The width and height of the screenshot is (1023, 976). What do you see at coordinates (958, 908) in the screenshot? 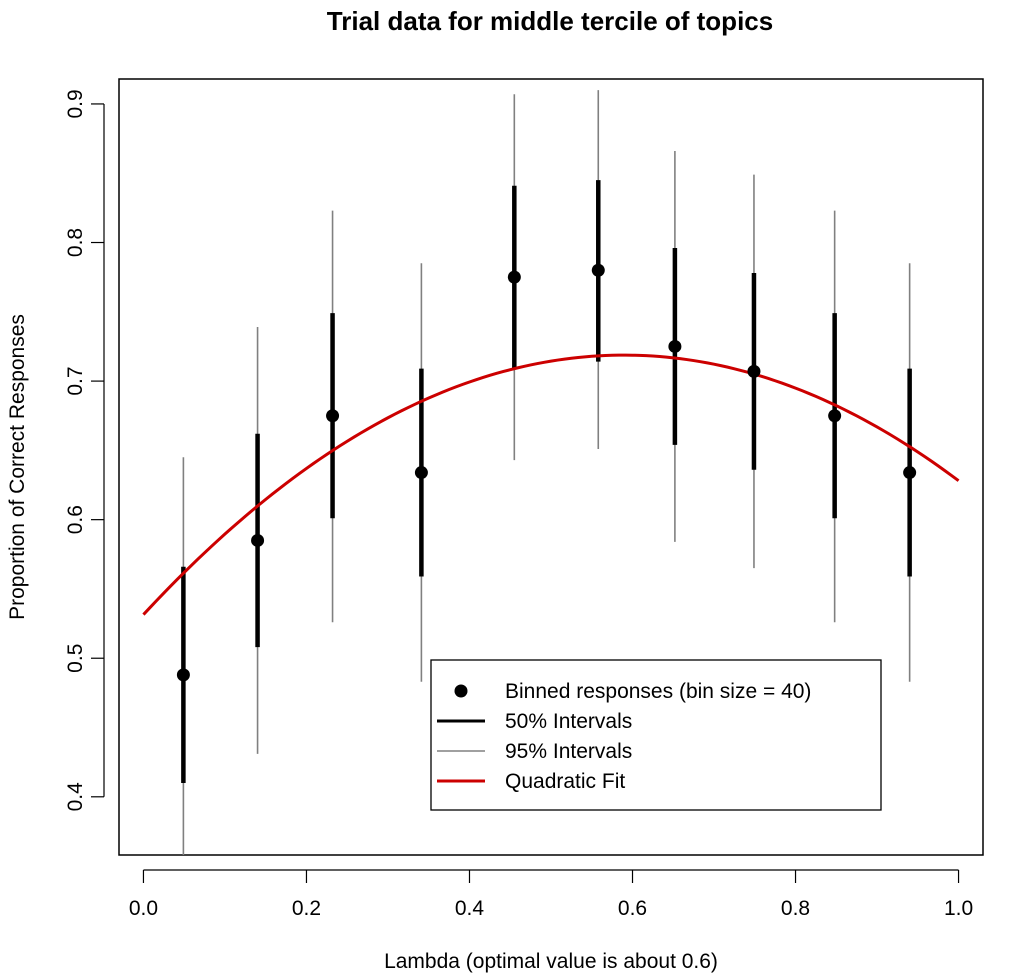
I see `x-tick-label: 1.0` at bounding box center [958, 908].